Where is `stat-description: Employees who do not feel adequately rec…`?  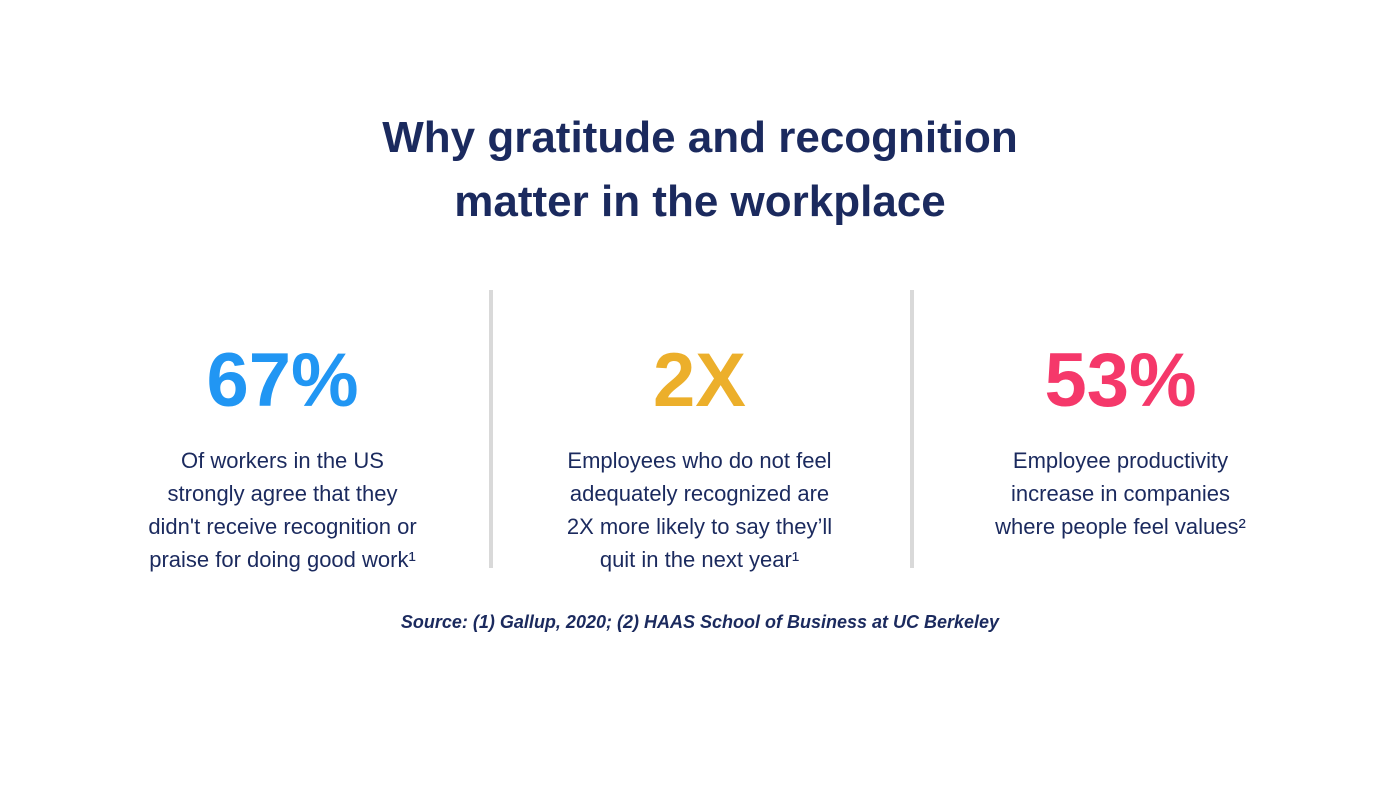 stat-description: Employees who do not feel adequately rec… is located at coordinates (699, 510).